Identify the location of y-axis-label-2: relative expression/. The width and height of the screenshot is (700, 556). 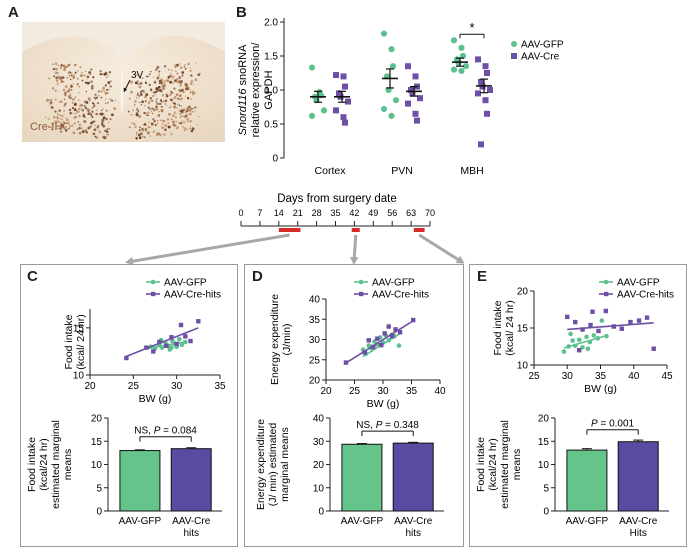
(256, 90).